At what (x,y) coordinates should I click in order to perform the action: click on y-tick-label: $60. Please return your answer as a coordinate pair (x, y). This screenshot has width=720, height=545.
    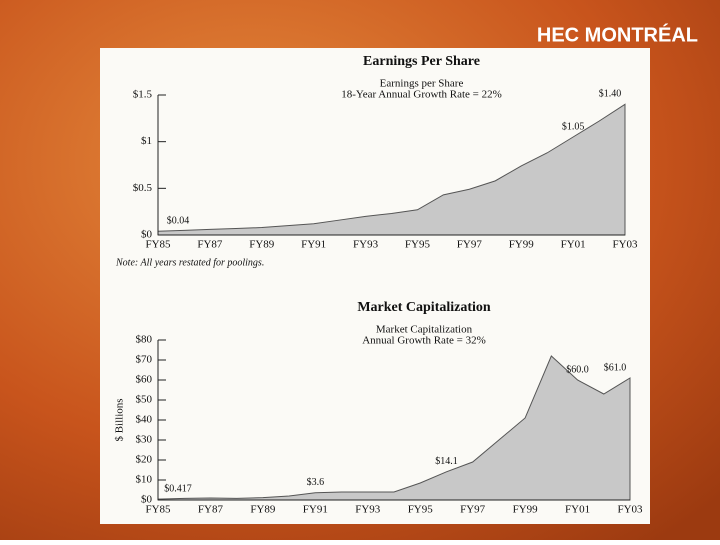
    Looking at the image, I should click on (144, 380).